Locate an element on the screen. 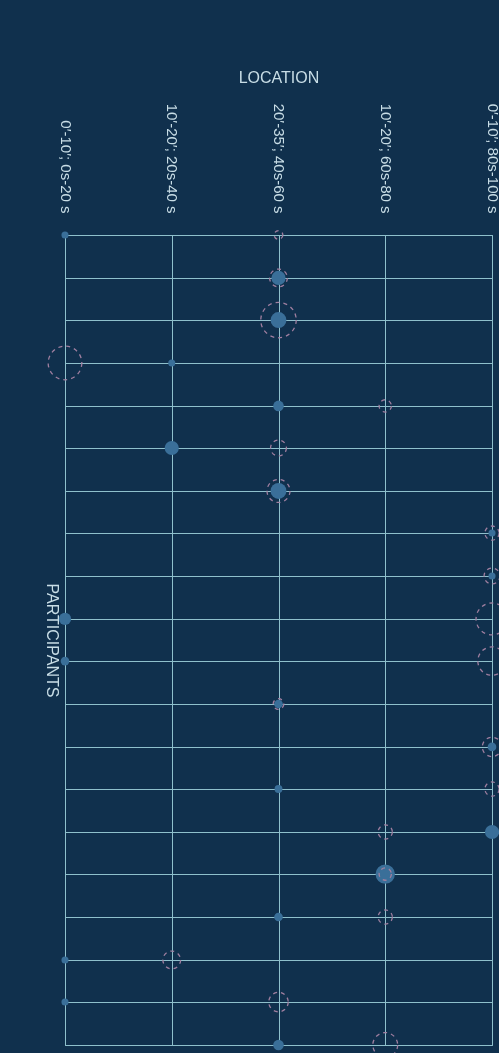 The width and height of the screenshot is (499, 1053). x-tick-label: 20′-35′; 40s-60 s is located at coordinates (279, 158).